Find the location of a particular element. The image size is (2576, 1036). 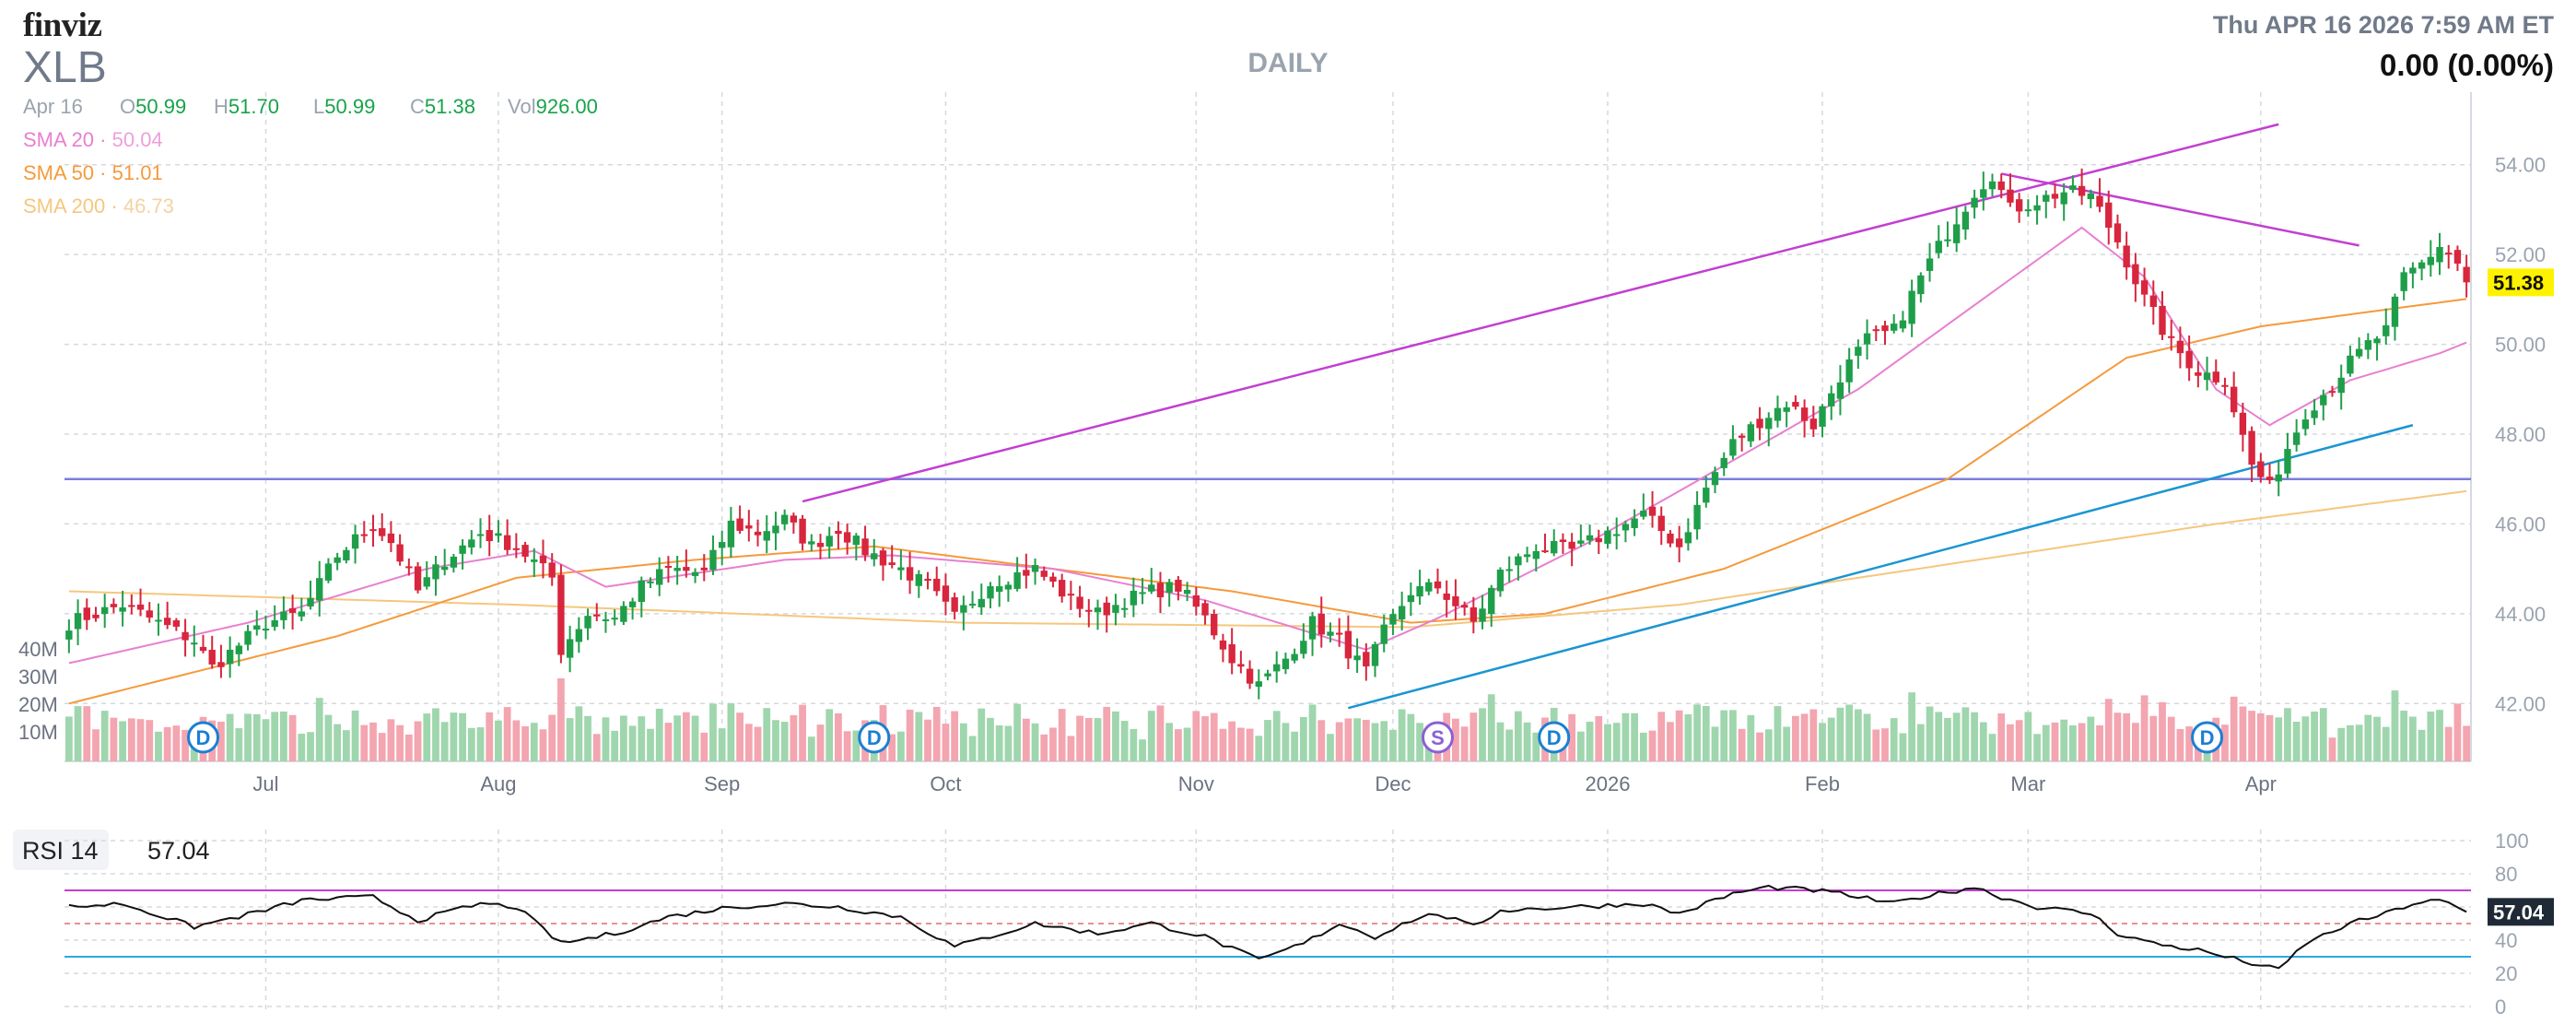

ohlc-volume: Vol926.00 is located at coordinates (553, 107).